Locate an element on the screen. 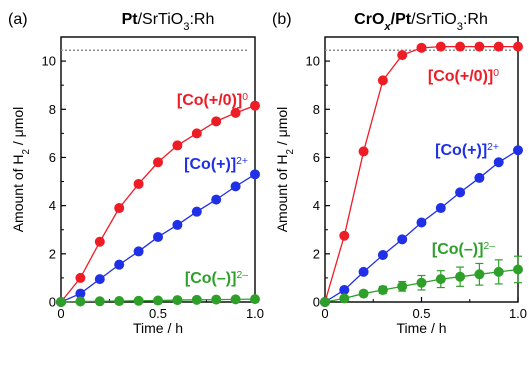  text-run: / μmol is located at coordinates (18, 128).